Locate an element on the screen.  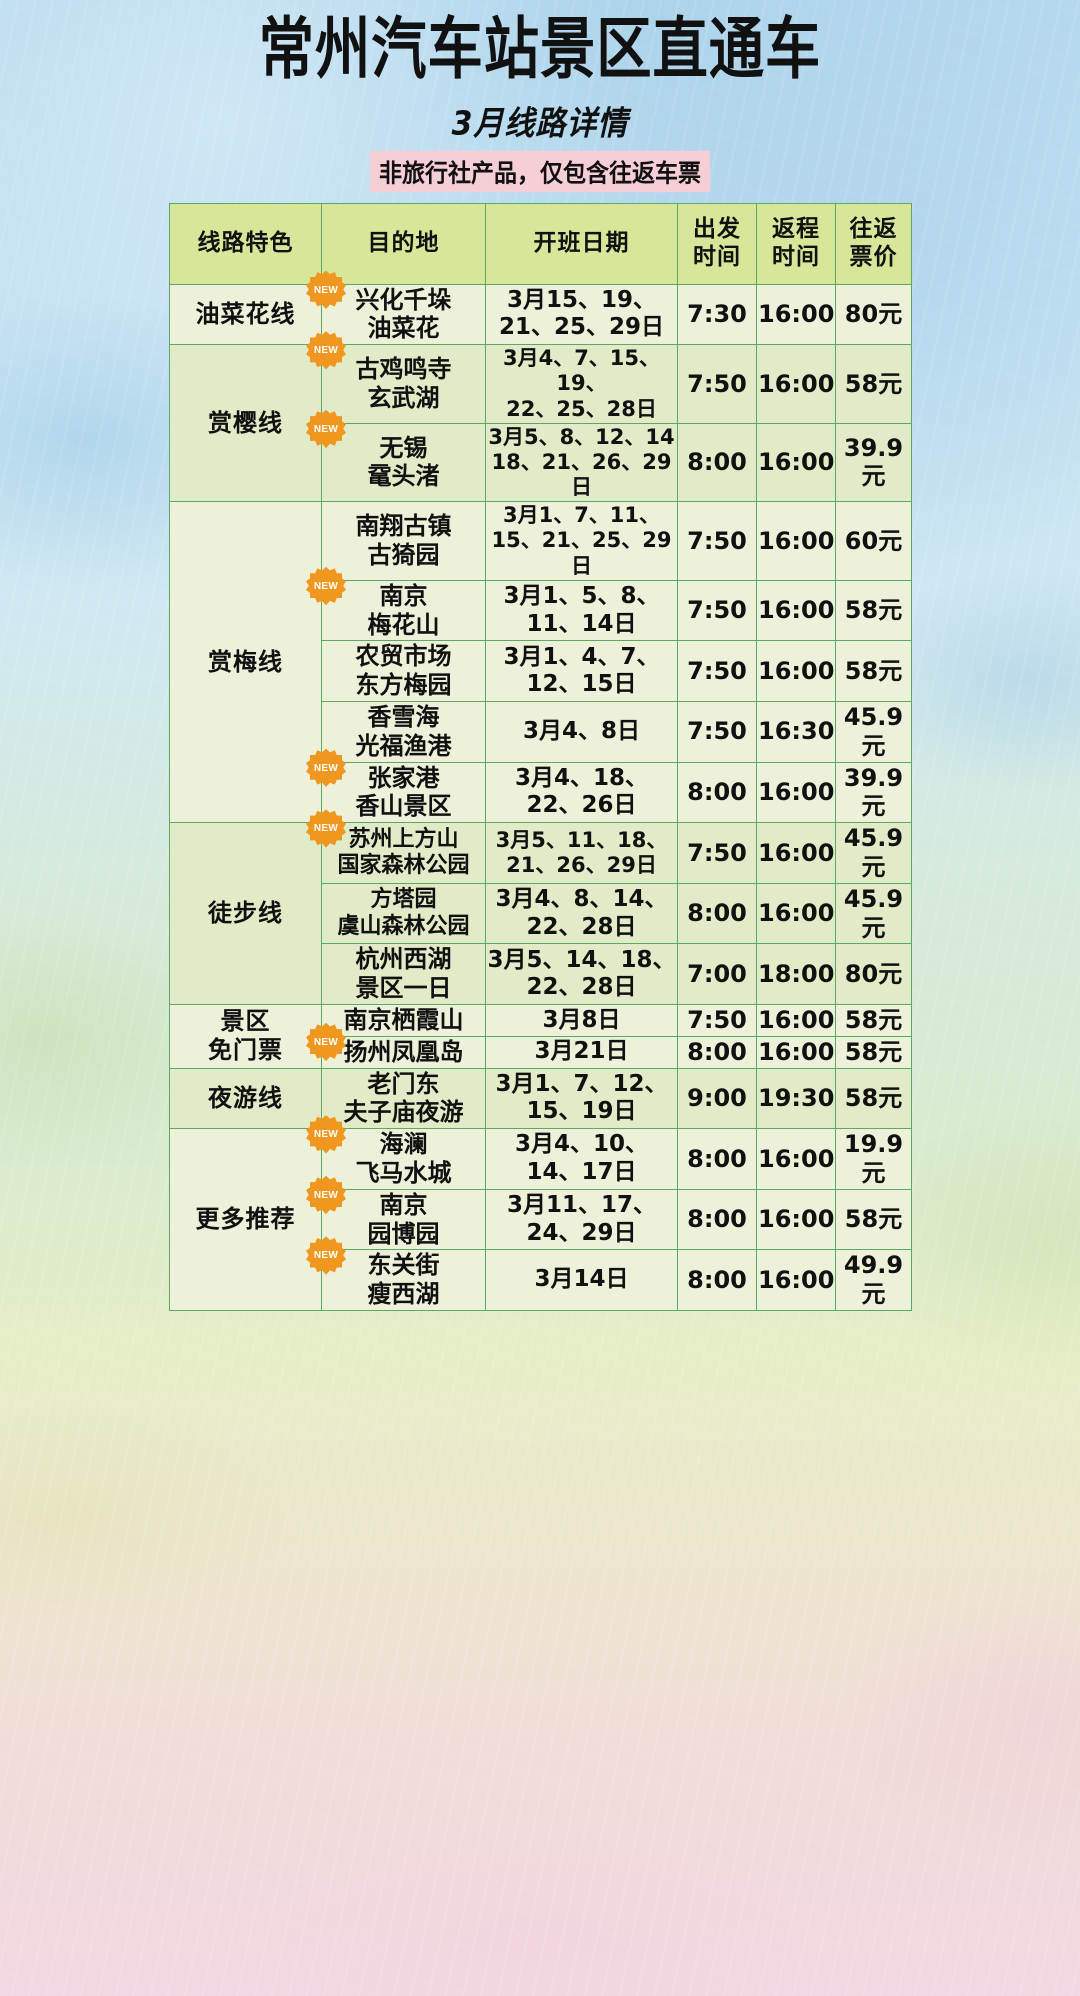
departure-dates-line2: 22、25、28日 is located at coordinates (581, 408).